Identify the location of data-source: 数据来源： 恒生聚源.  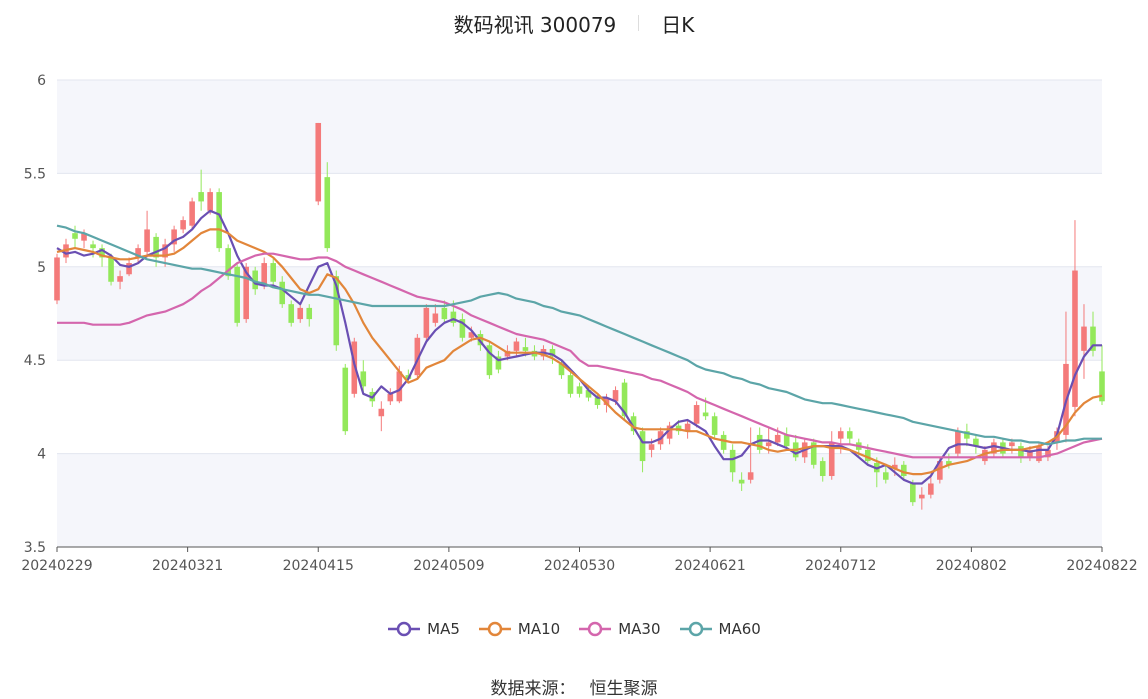
(574, 686).